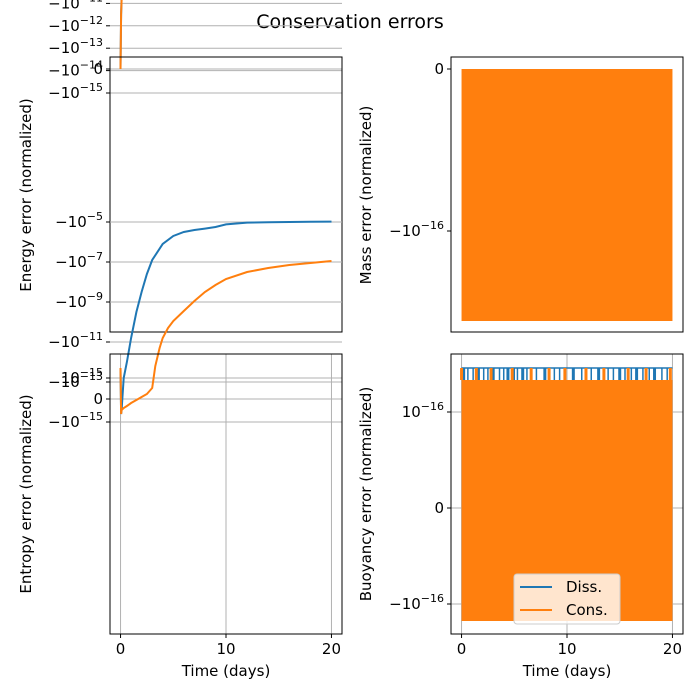 The image size is (700, 700). What do you see at coordinates (75, 340) in the screenshot?
I see `entropy-ytick-label-4: −10−11` at bounding box center [75, 340].